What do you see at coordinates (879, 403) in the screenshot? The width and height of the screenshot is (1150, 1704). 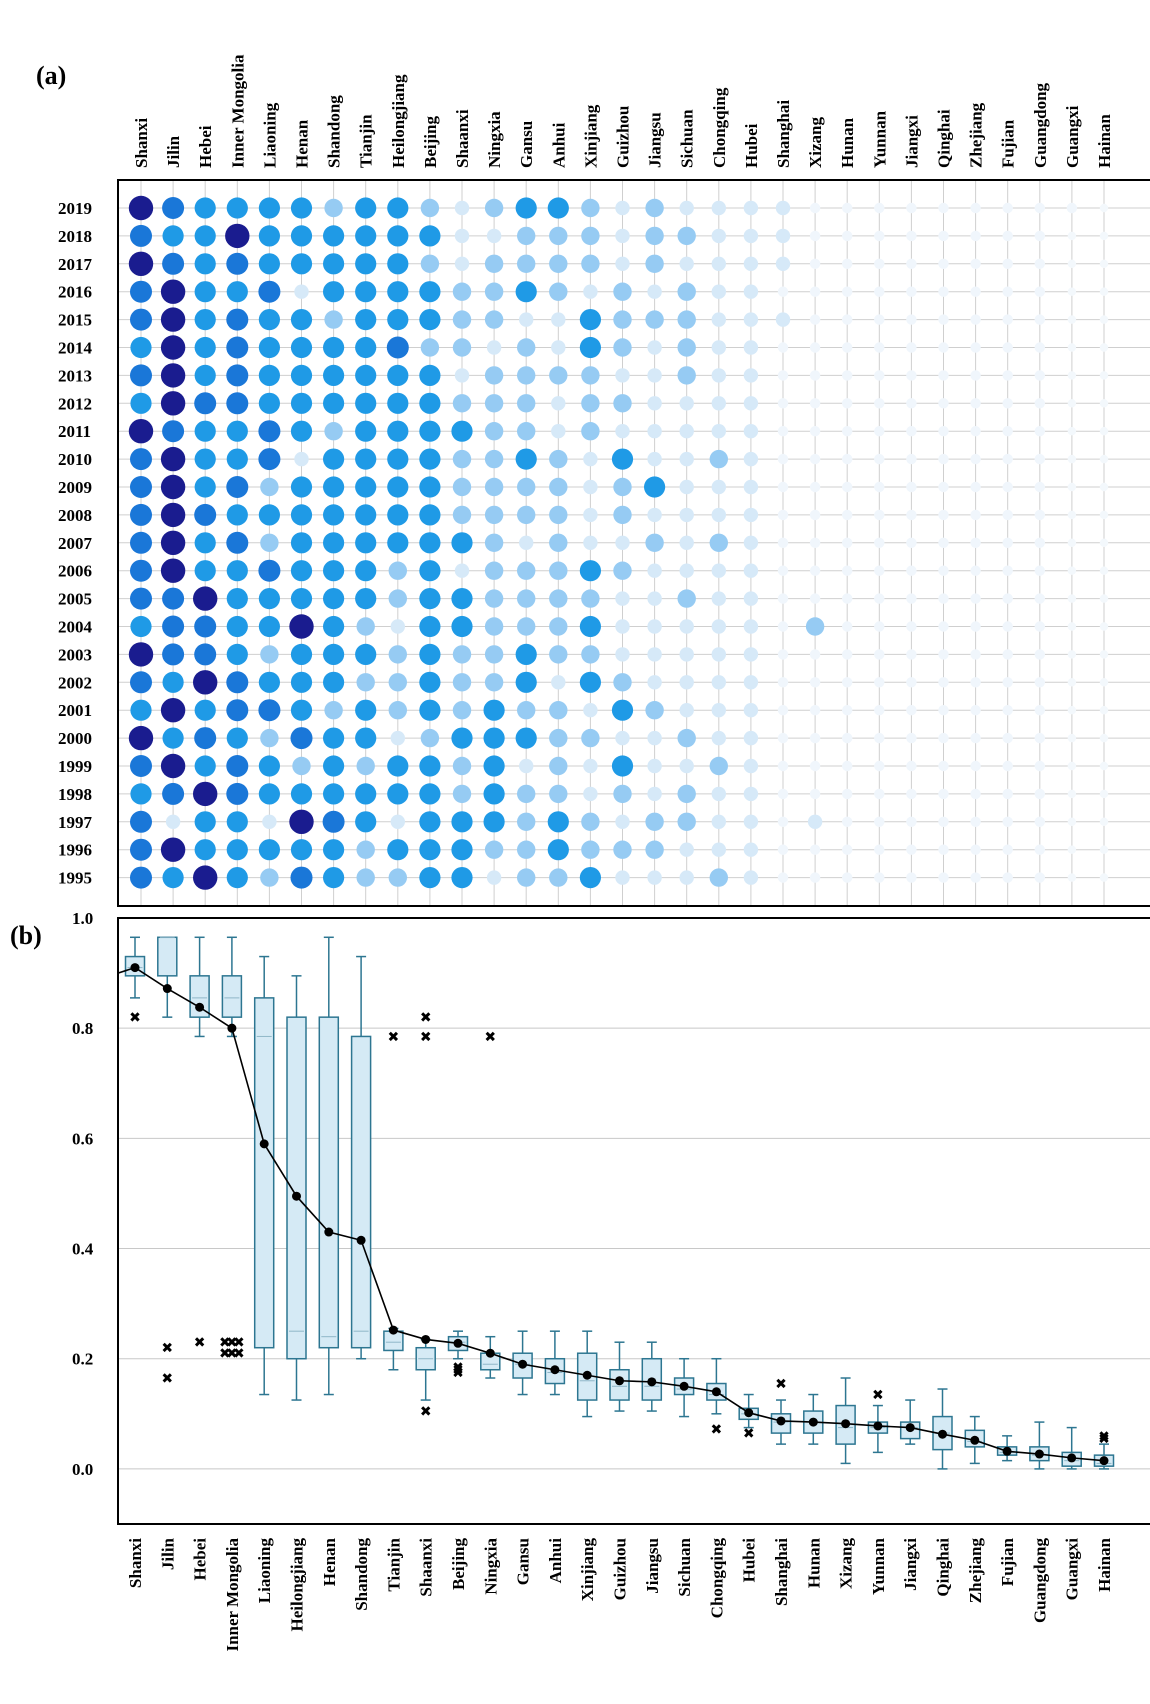 I see `dot-yunnan-2012` at bounding box center [879, 403].